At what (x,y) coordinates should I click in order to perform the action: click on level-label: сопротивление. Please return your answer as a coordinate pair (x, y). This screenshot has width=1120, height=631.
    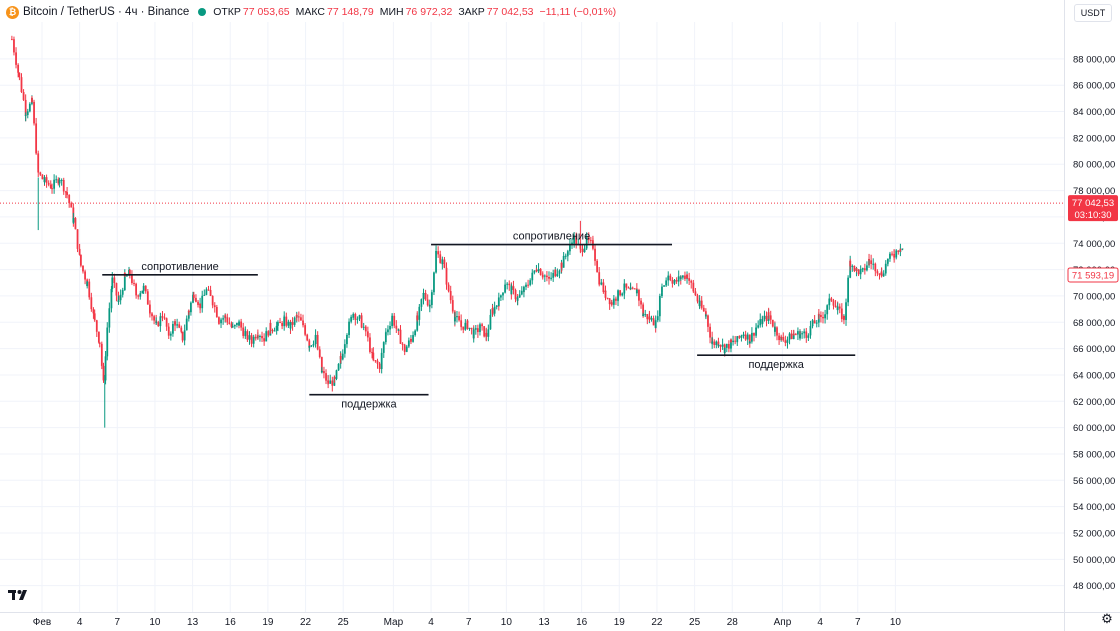
    Looking at the image, I should click on (179, 267).